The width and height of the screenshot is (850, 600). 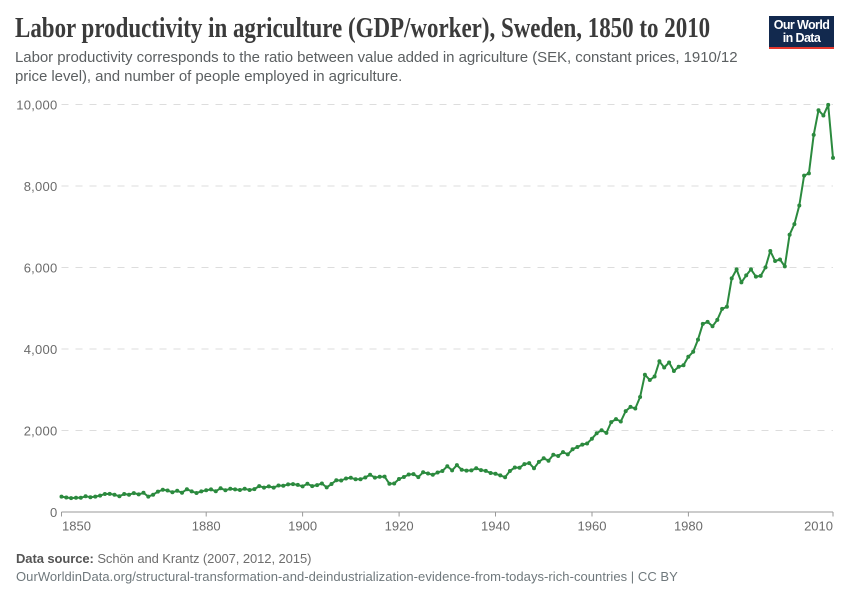 I want to click on svg-text: 4,000, so click(x=41, y=349).